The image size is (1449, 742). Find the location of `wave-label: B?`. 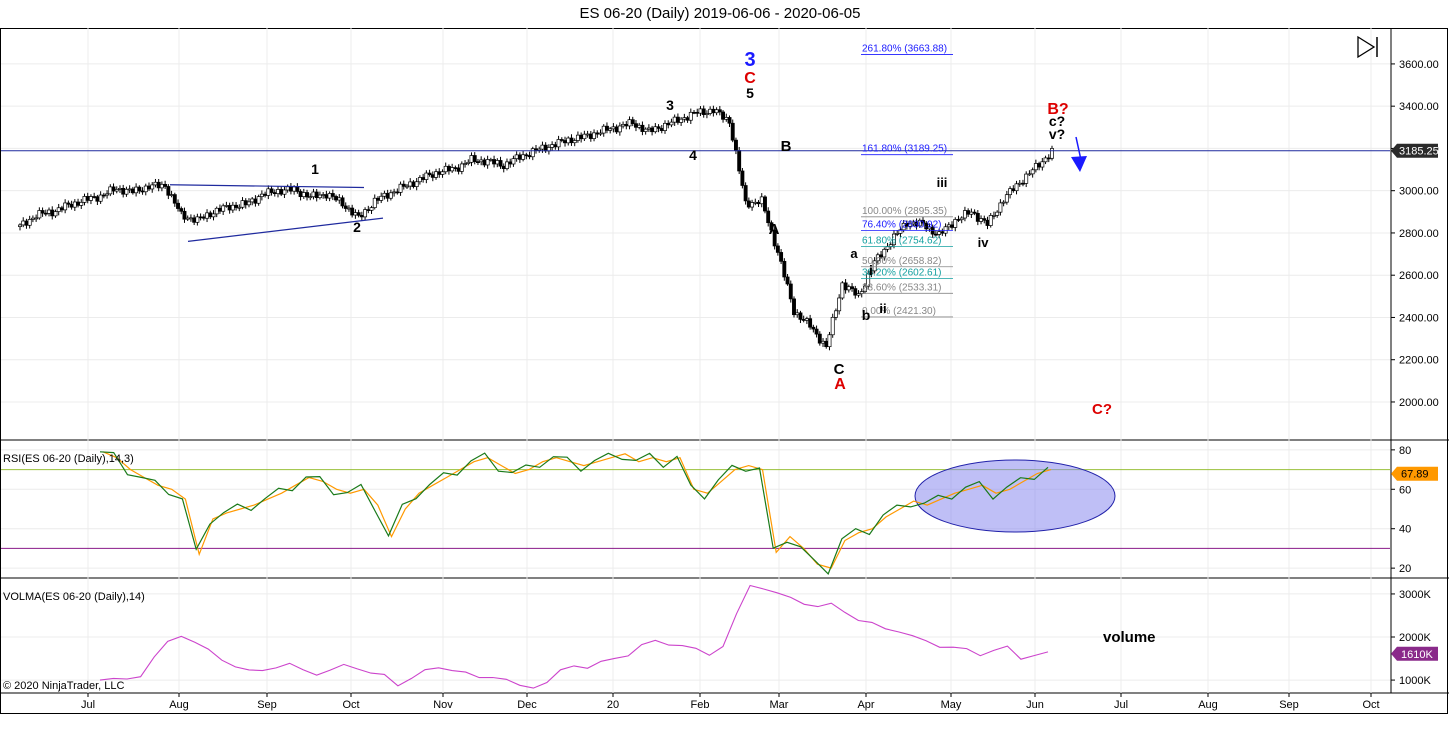

wave-label: B? is located at coordinates (1057, 109).